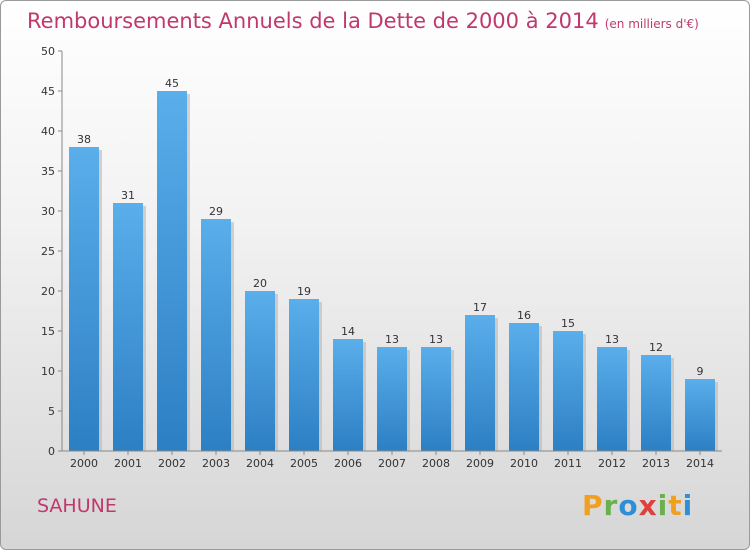 Image resolution: width=750 pixels, height=550 pixels. I want to click on x-tick-label: 2004, so click(260, 463).